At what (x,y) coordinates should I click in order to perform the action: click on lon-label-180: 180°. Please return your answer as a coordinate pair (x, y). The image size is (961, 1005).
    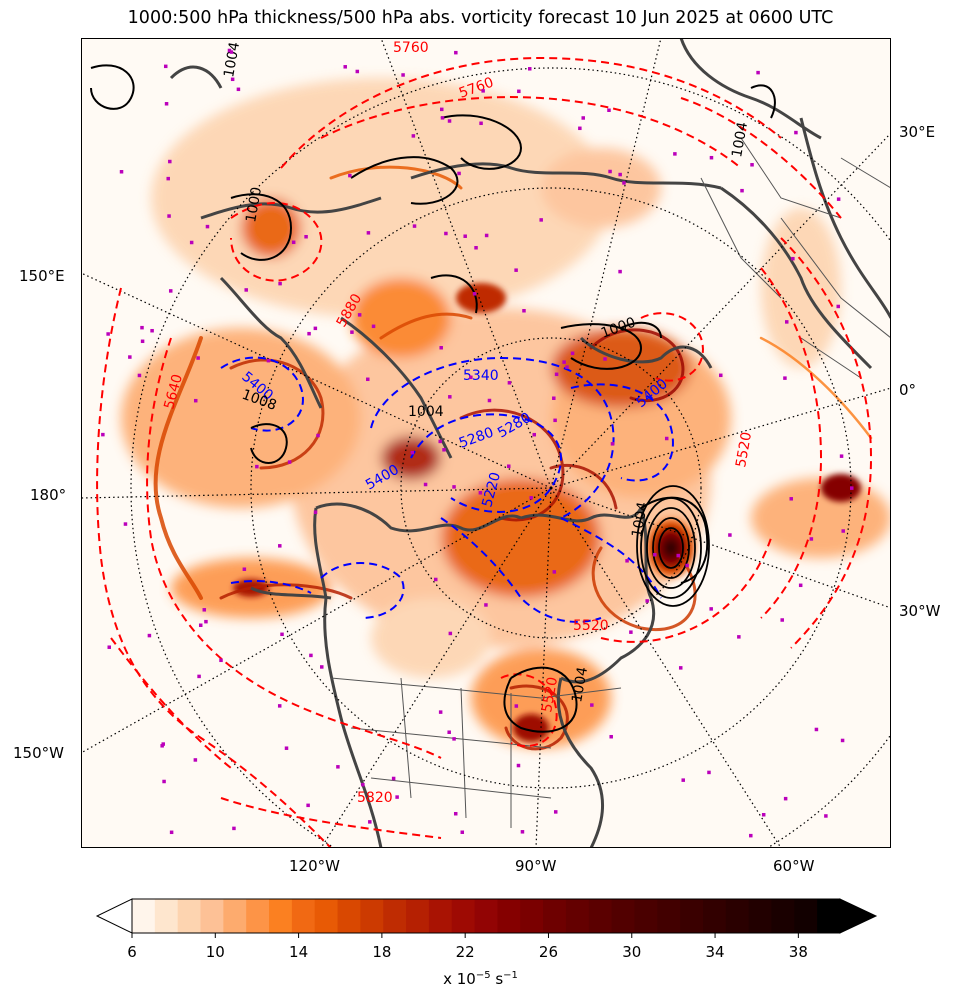
    Looking at the image, I should click on (48, 495).